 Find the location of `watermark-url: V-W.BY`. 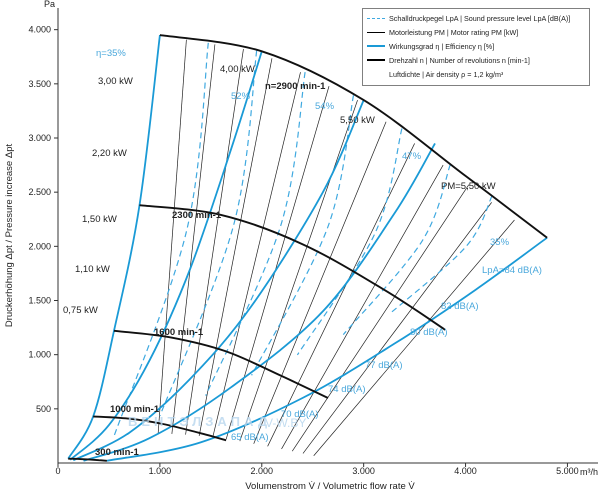

watermark-url: V-W.BY is located at coordinates (286, 423).